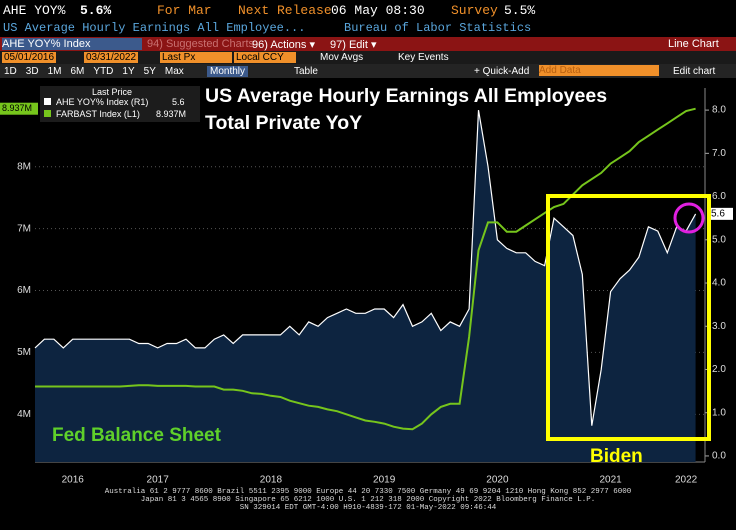 The image size is (736, 530). Describe the element at coordinates (474, 10) in the screenshot. I see `survey-label: Survey` at that location.